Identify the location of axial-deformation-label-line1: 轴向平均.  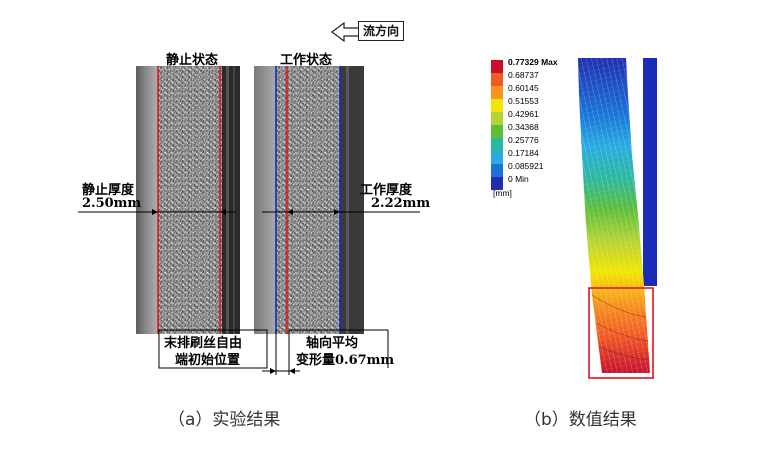
(332, 343).